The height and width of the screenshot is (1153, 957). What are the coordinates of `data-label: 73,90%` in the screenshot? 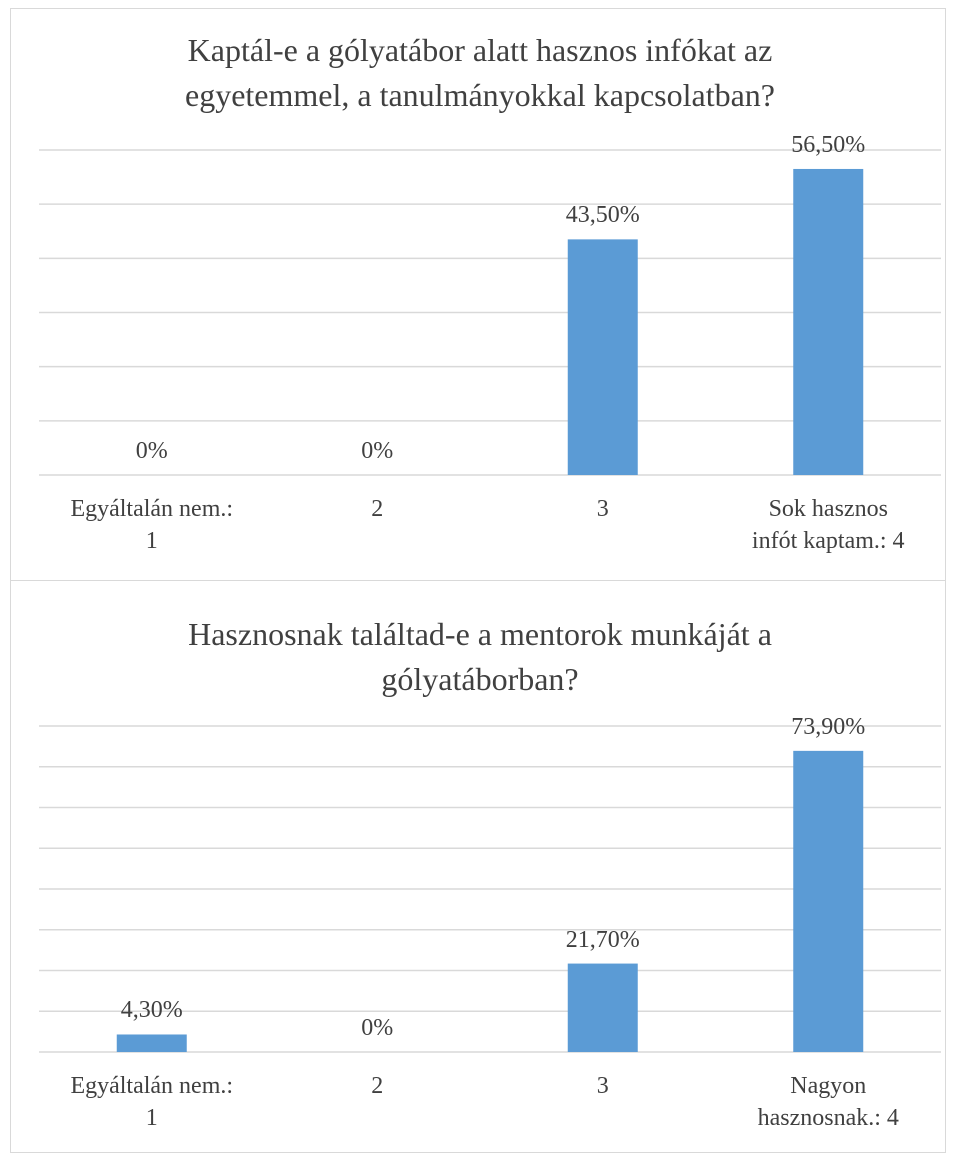 It's located at (828, 726).